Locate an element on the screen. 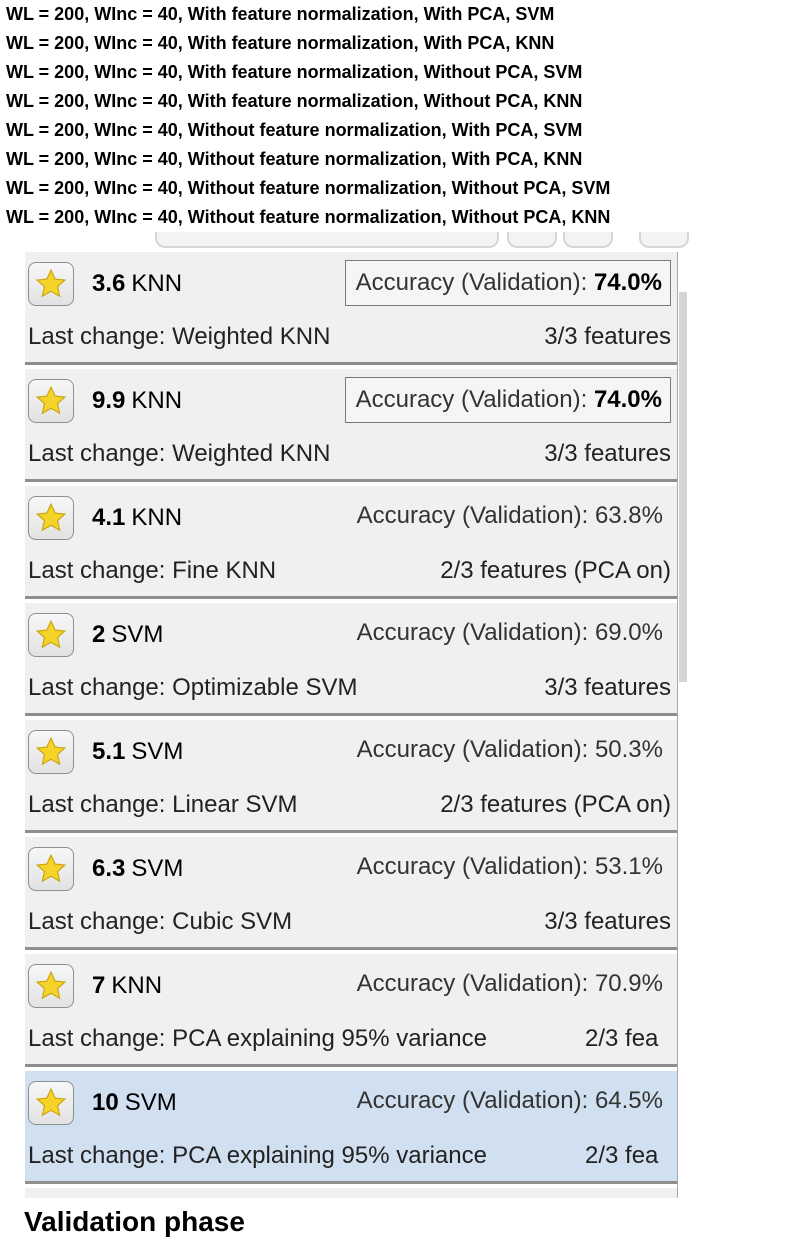  accuracy-value: 70.9% is located at coordinates (628, 983).